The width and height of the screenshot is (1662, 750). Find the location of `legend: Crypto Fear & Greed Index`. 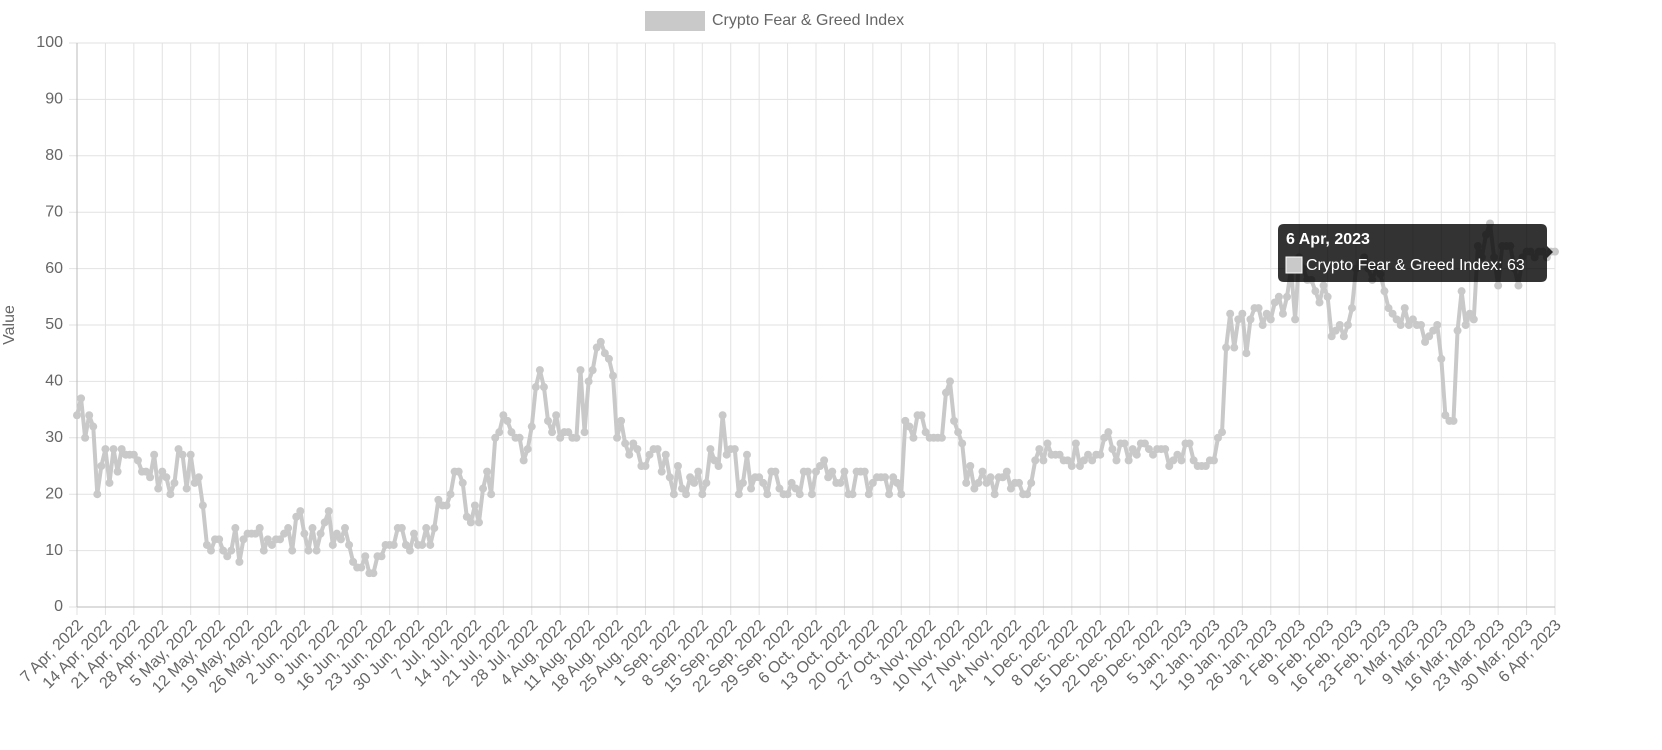

legend: Crypto Fear & Greed Index is located at coordinates (774, 21).